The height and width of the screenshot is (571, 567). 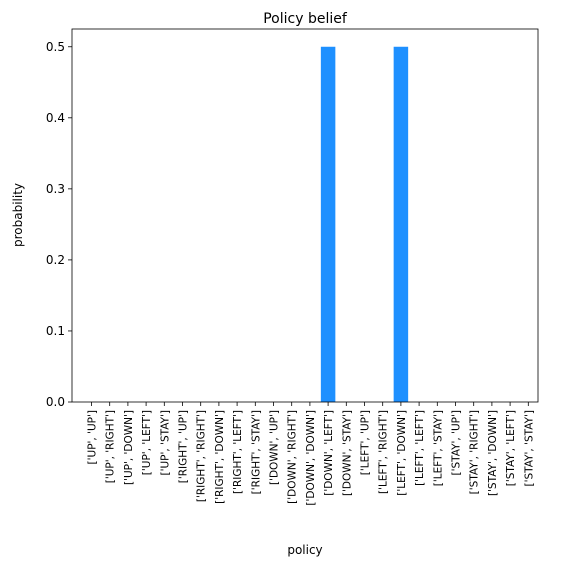 What do you see at coordinates (305, 19) in the screenshot?
I see `chart-title: Policy belief` at bounding box center [305, 19].